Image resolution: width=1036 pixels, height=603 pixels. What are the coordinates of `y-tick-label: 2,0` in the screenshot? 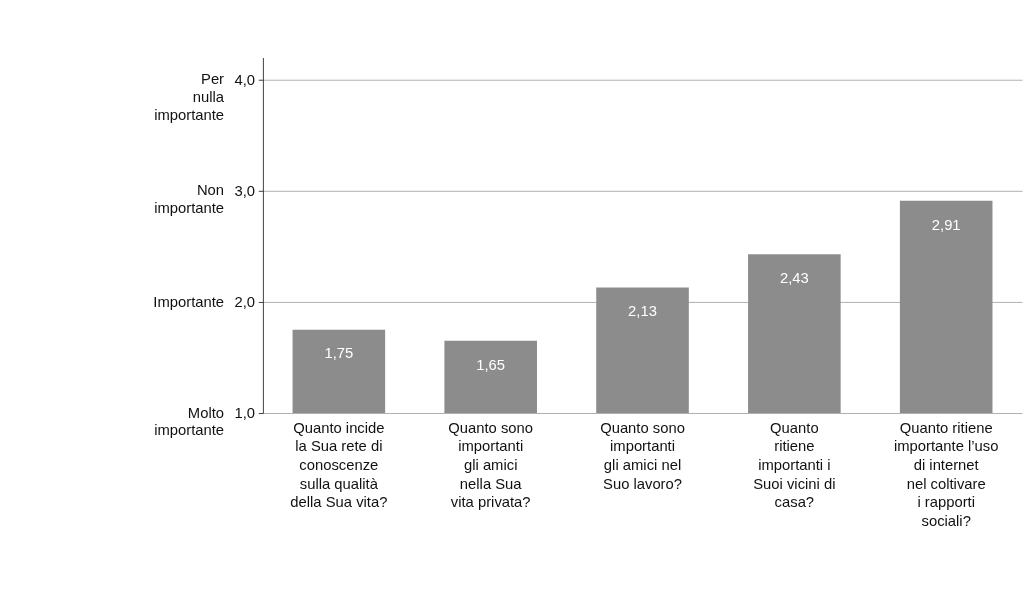 It's located at (245, 302).